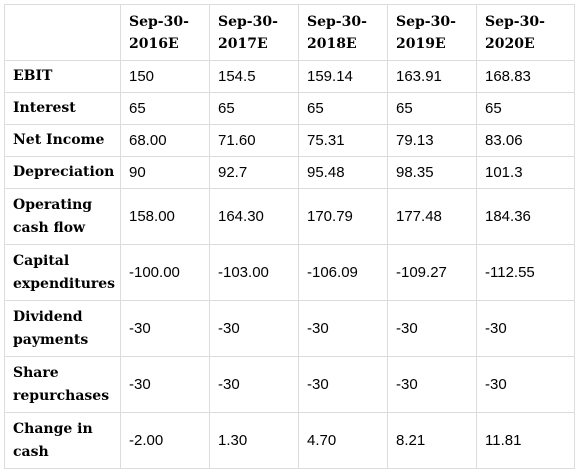 The image size is (577, 476). Describe the element at coordinates (432, 216) in the screenshot. I see `table-cell: 177.48` at that location.